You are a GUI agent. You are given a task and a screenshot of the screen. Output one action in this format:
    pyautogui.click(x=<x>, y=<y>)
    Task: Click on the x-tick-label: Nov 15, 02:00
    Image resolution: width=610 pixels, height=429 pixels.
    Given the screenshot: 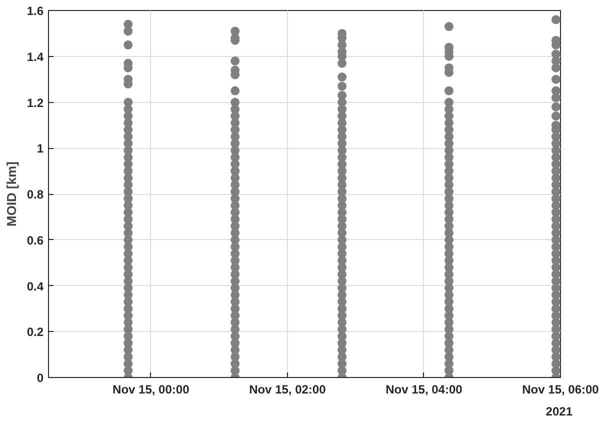 What is the action you would take?
    pyautogui.click(x=287, y=389)
    